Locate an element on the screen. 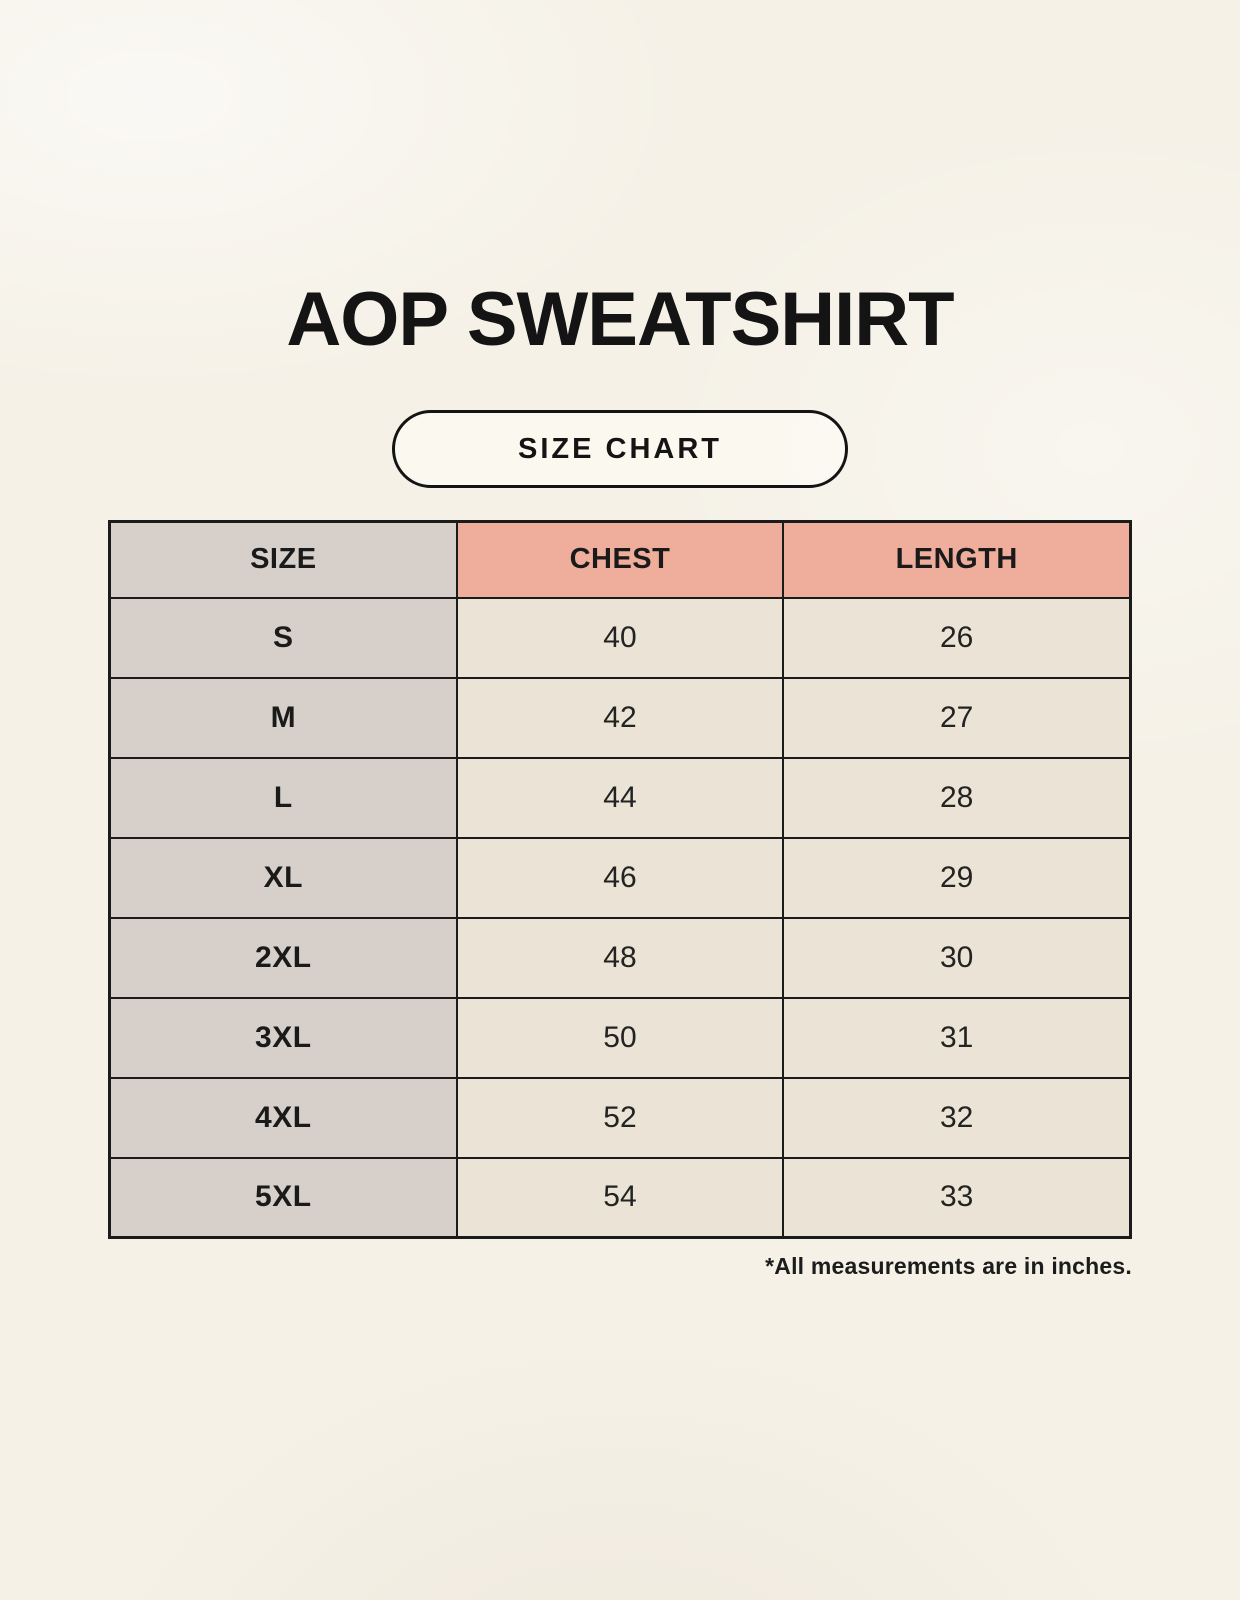 The width and height of the screenshot is (1240, 1600). size-chart-badge: SIZE CHART is located at coordinates (620, 449).